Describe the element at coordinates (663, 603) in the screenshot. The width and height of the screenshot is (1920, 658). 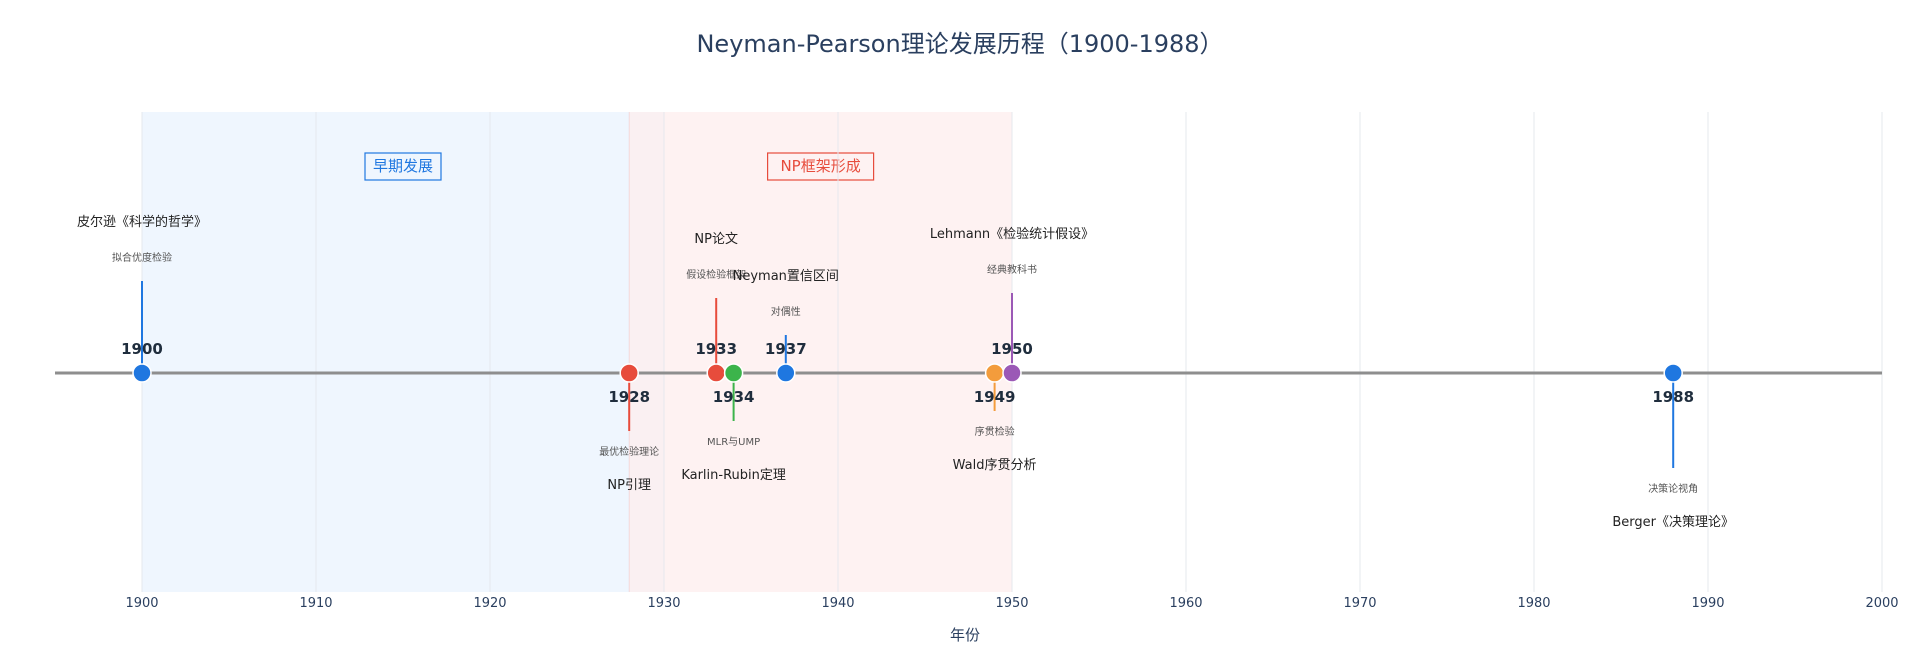
I see `x-tick-label: 1930` at that location.